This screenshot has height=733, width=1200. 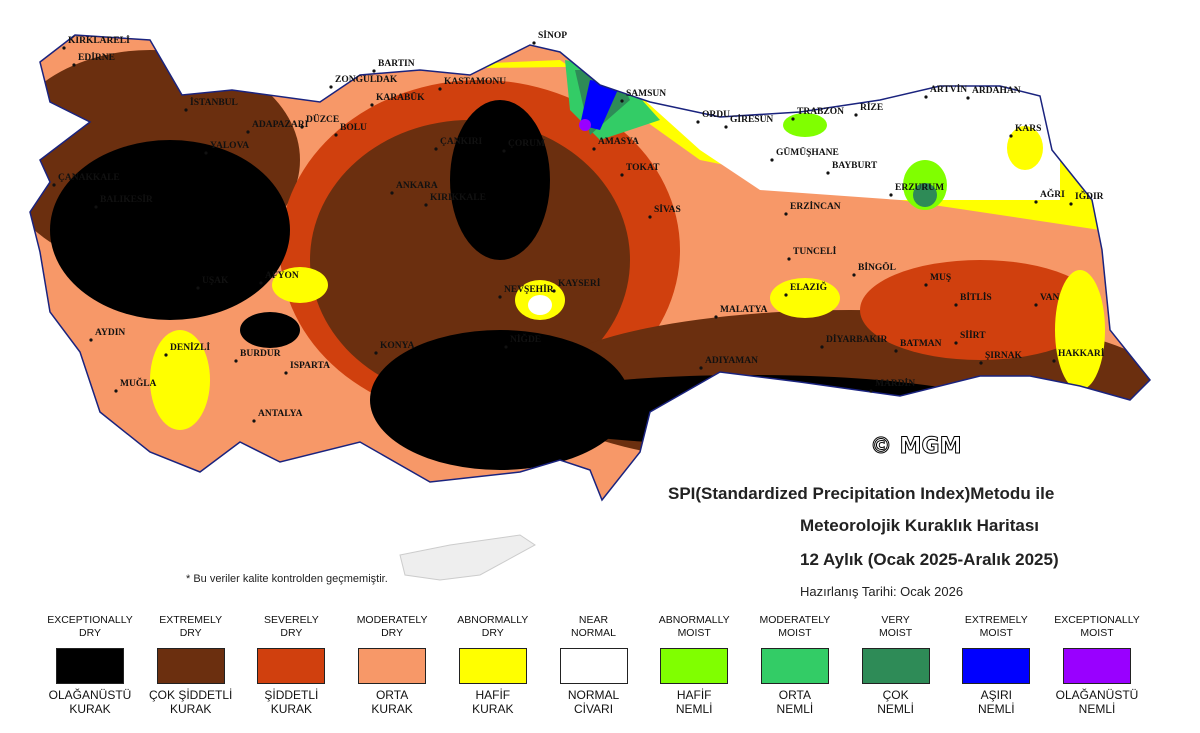 What do you see at coordinates (366, 80) in the screenshot?
I see `city-label: ZONGULDAK` at bounding box center [366, 80].